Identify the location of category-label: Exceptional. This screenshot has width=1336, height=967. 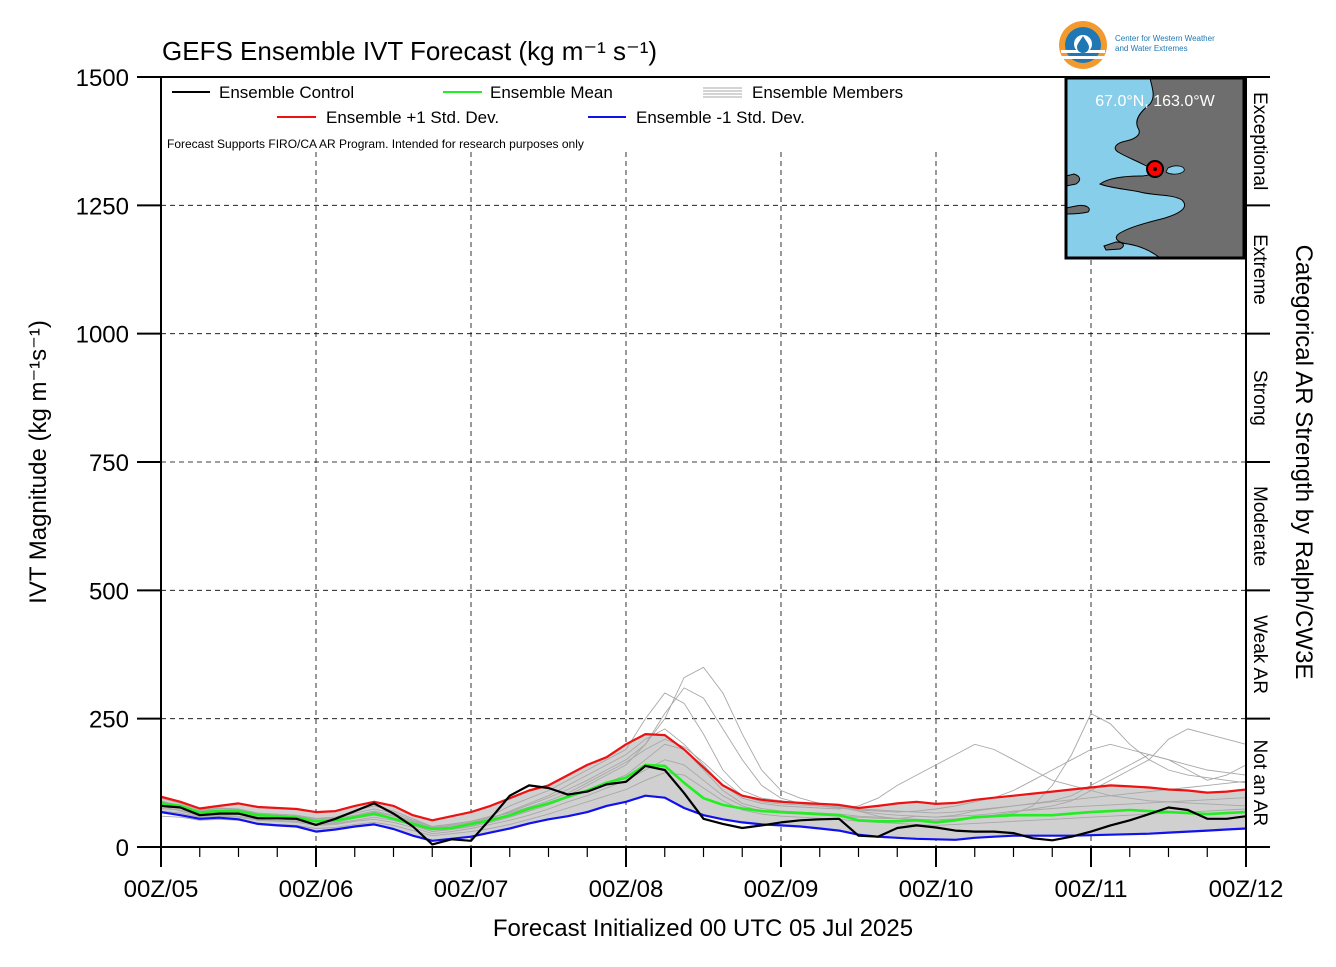
(1259, 141).